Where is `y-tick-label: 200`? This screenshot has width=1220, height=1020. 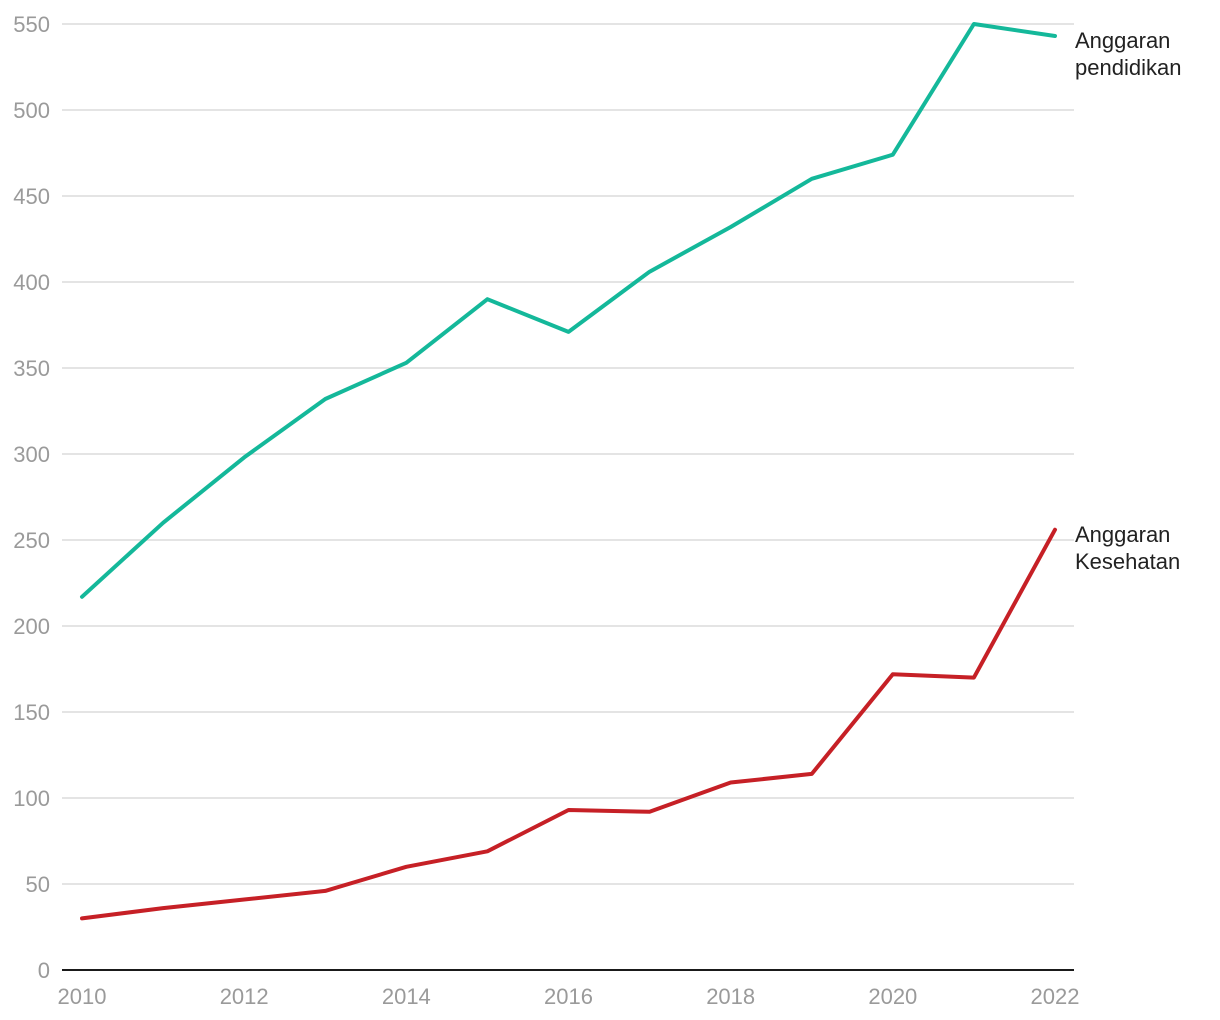
y-tick-label: 200 is located at coordinates (31, 626).